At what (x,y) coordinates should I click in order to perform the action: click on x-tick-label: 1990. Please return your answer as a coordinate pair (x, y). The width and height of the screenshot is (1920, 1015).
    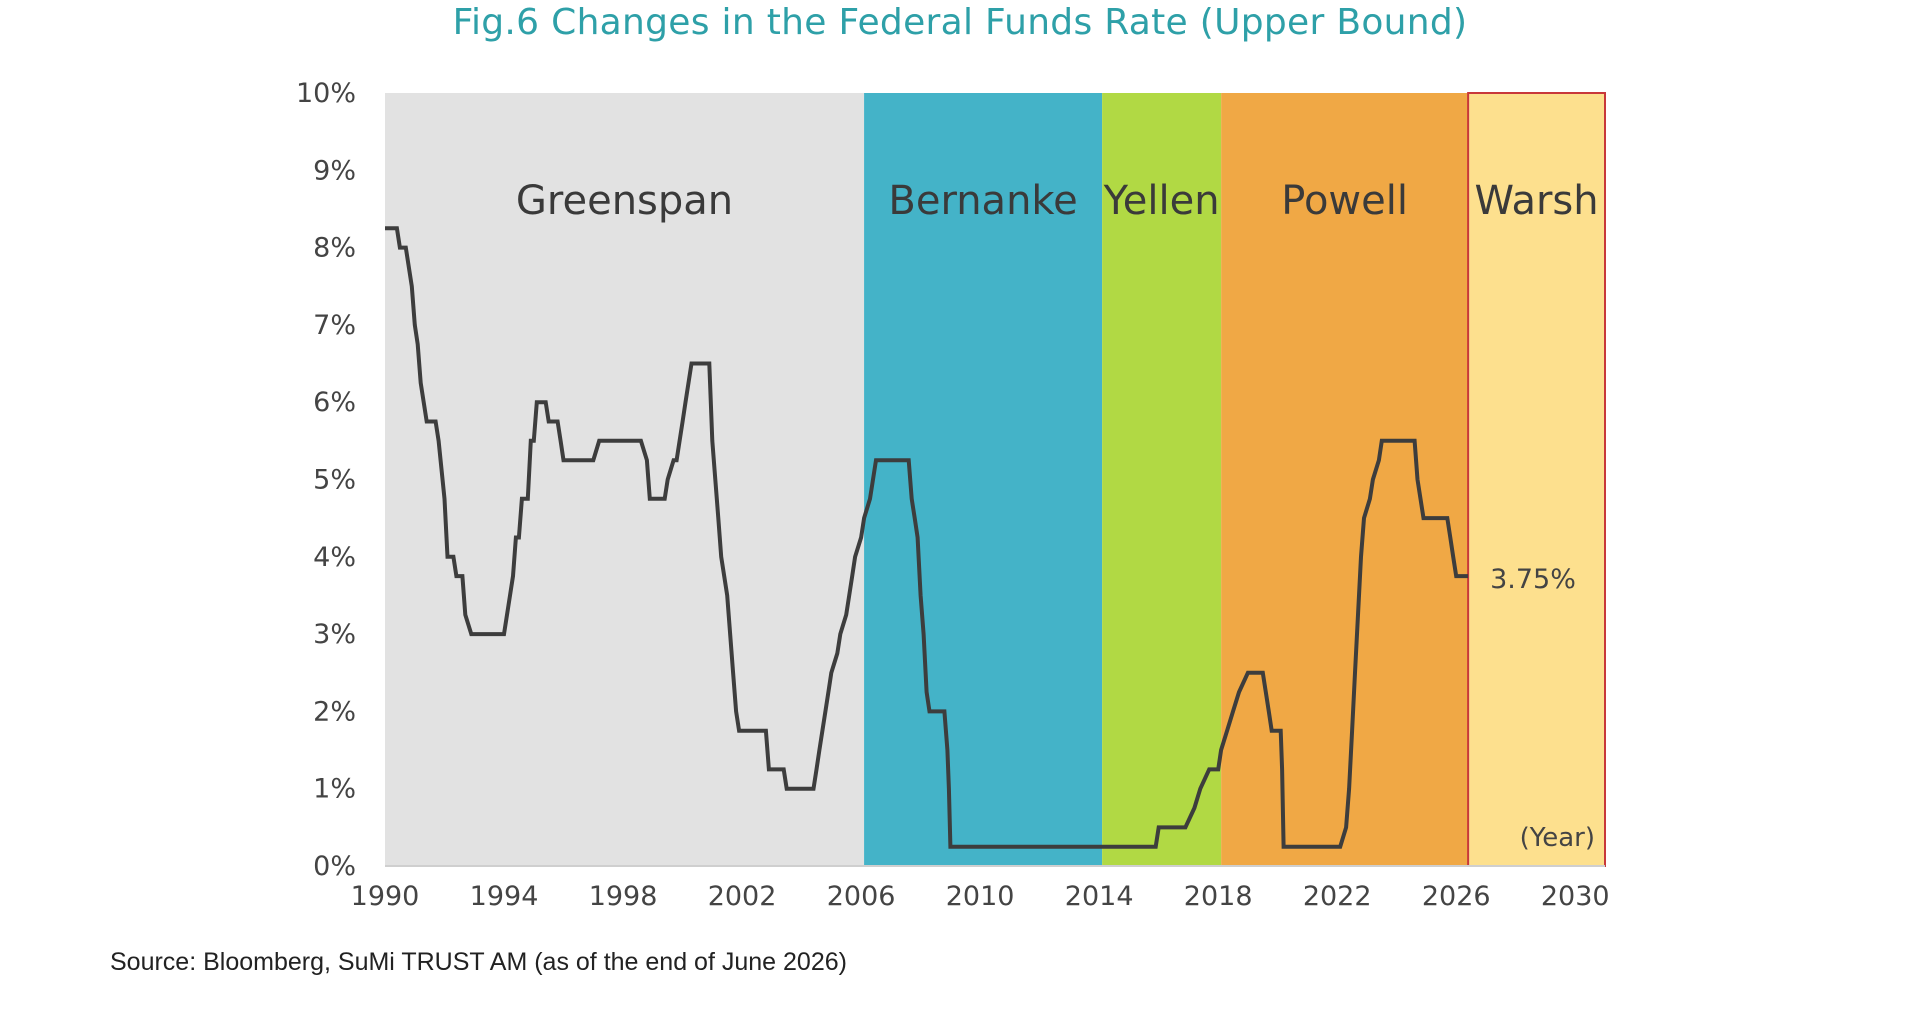
    Looking at the image, I should click on (385, 896).